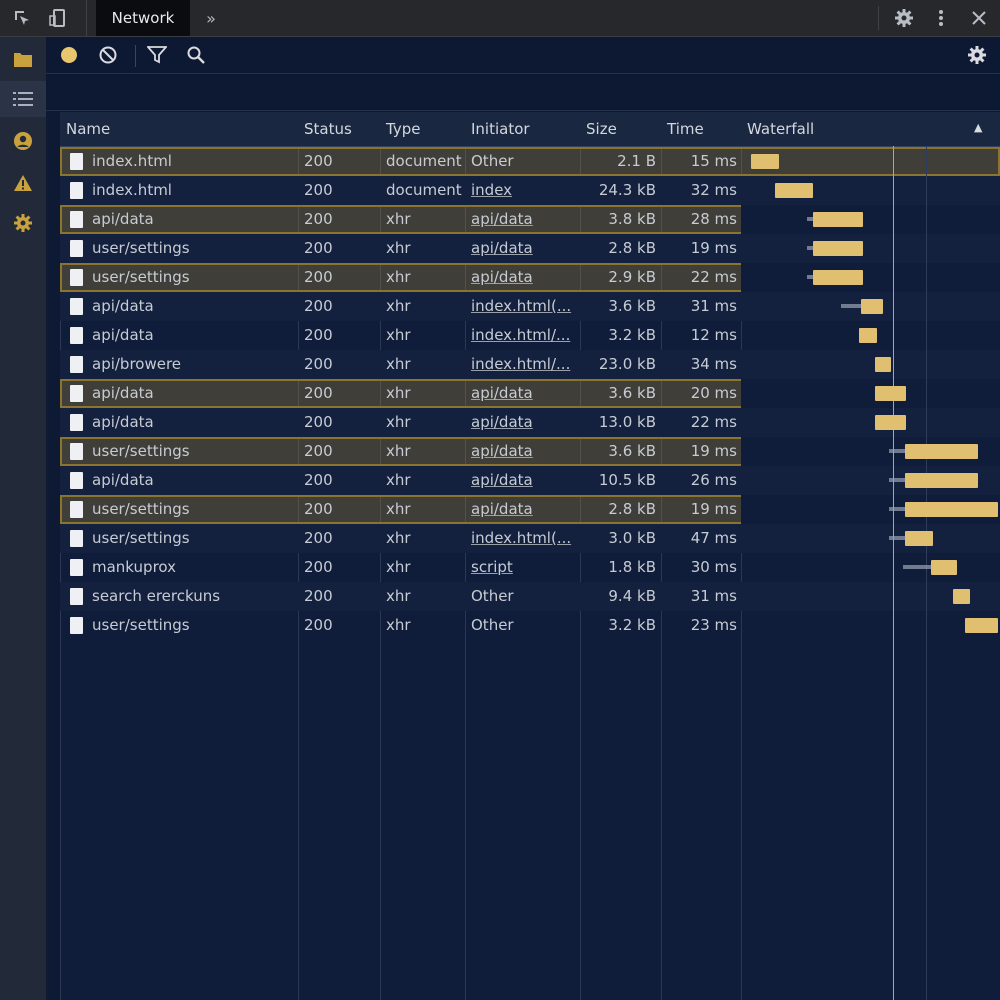 This screenshot has width=1000, height=1000. I want to click on clear-icon, so click(108, 55).